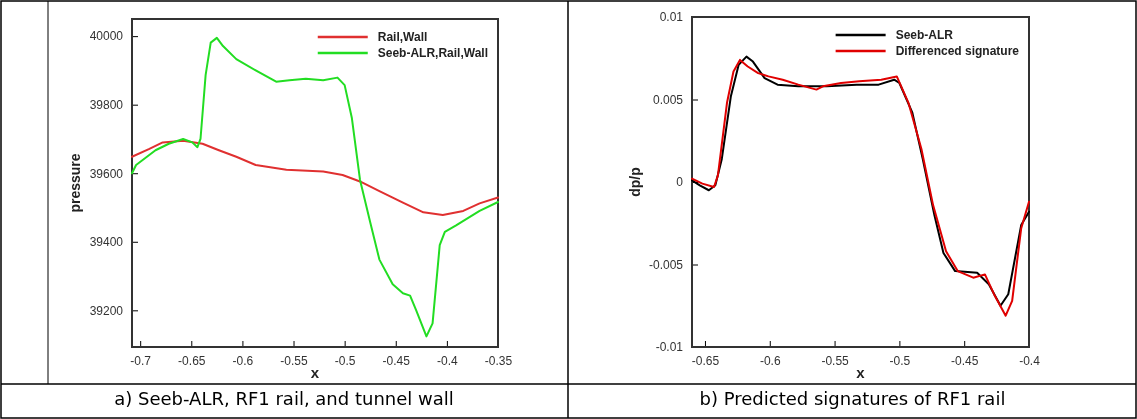  Describe the element at coordinates (75, 183) in the screenshot. I see `y-axis-title: pressure` at that location.